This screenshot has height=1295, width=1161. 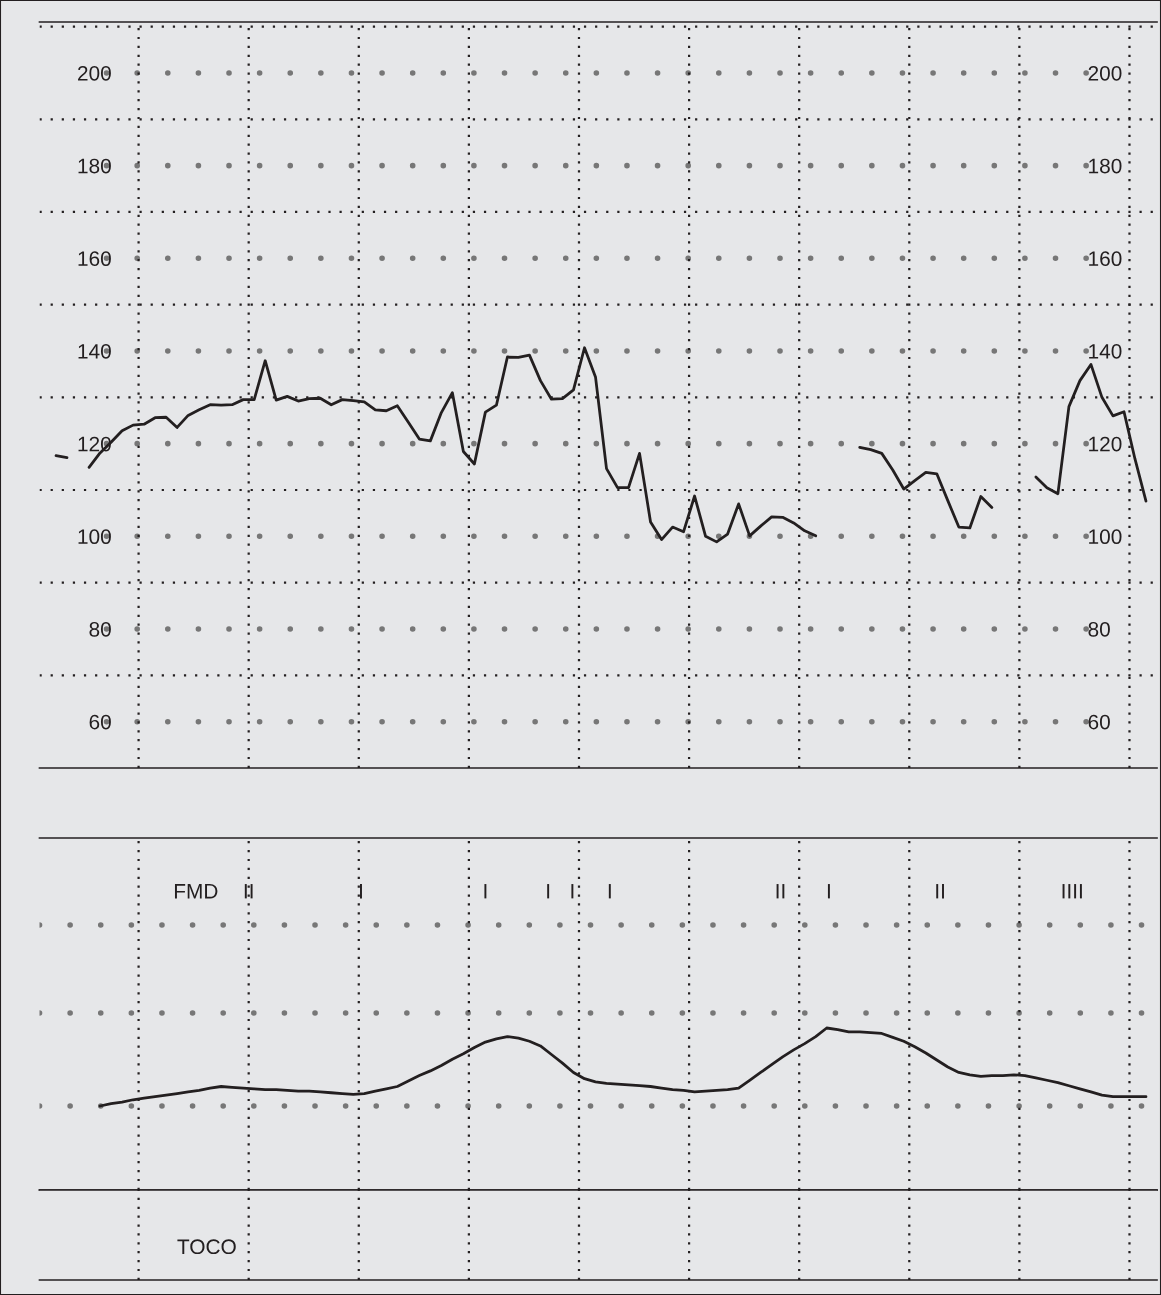 I want to click on y2-tick-label: 100, so click(x=1105, y=537).